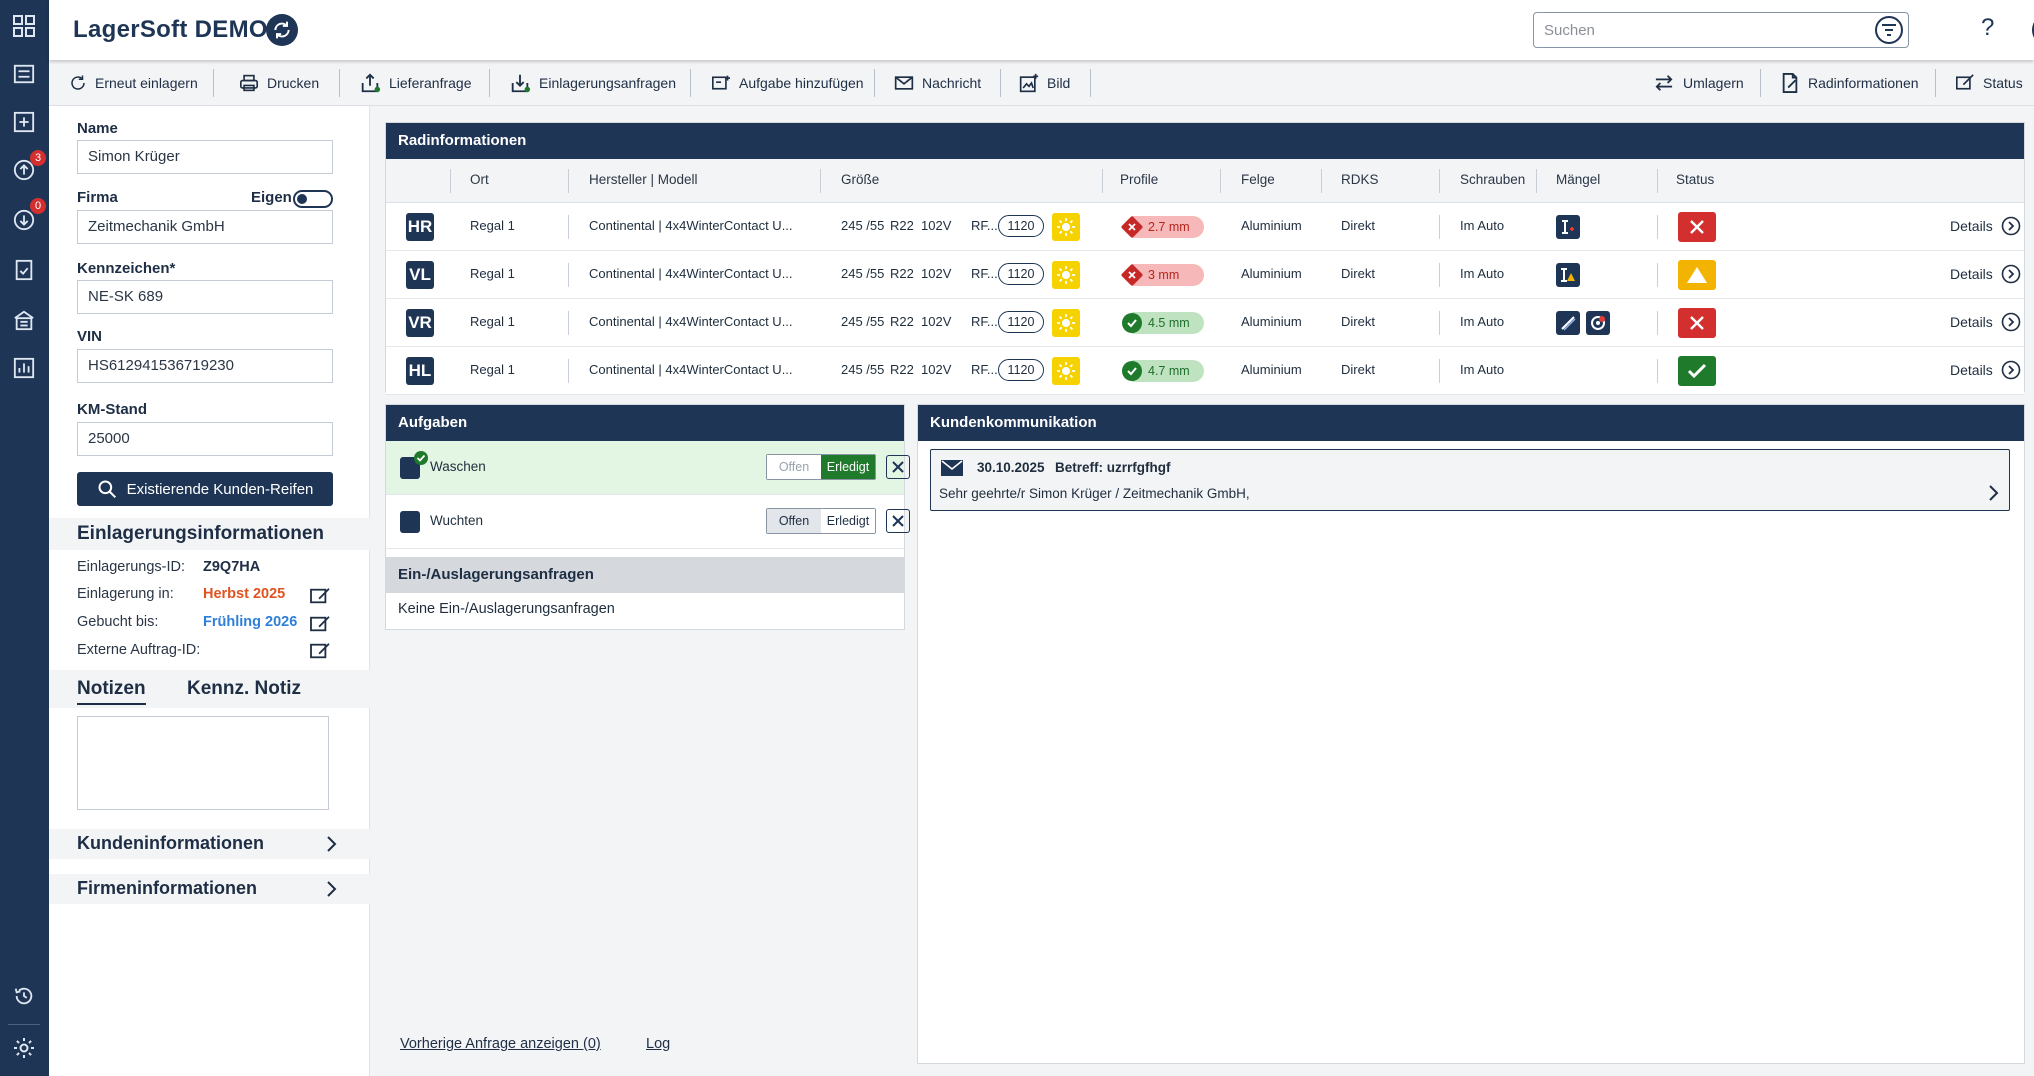 The height and width of the screenshot is (1076, 2034). Describe the element at coordinates (1044, 83) in the screenshot. I see `image-button: Bild` at that location.